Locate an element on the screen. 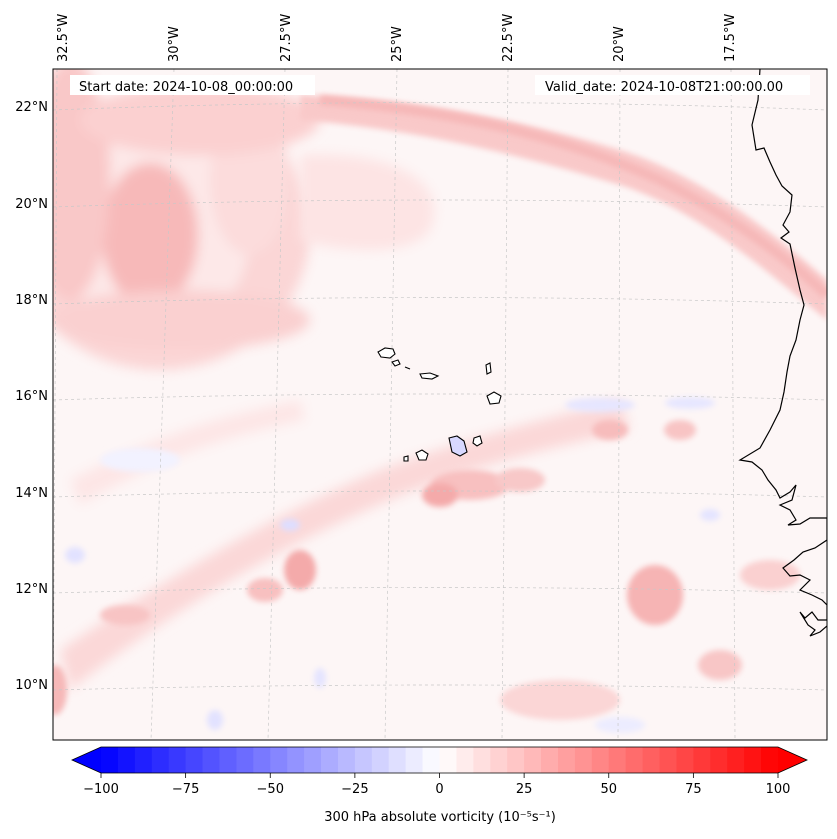 This screenshot has height=839, width=837. neg-14n-31w is located at coordinates (140, 460).